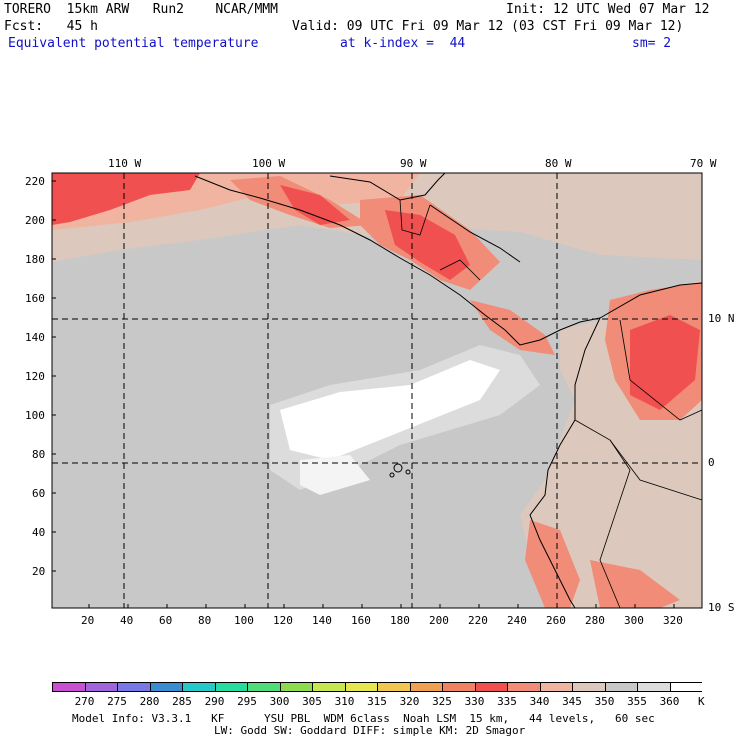 The height and width of the screenshot is (740, 740). I want to click on warm-nw-area, so click(126, 199).